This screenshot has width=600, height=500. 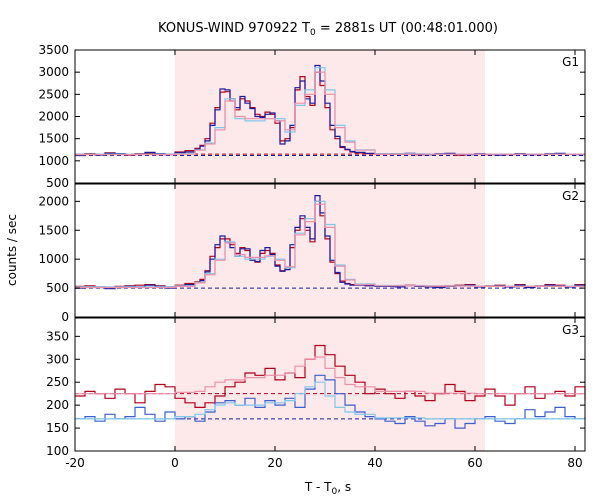 I want to click on x-axis-label: T - T0, s, so click(x=327, y=488).